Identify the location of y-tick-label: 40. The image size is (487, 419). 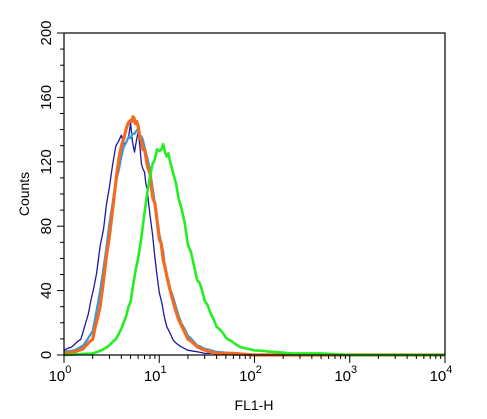
(46, 290).